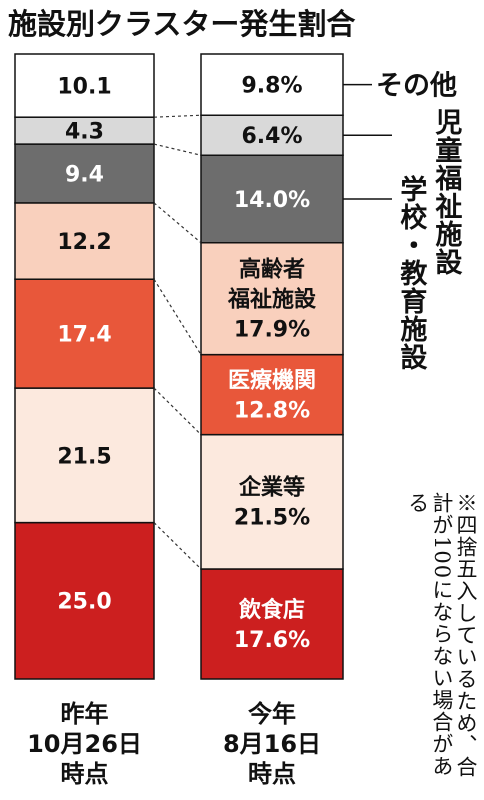  What do you see at coordinates (272, 518) in the screenshot?
I see `data-label: 21.5%` at bounding box center [272, 518].